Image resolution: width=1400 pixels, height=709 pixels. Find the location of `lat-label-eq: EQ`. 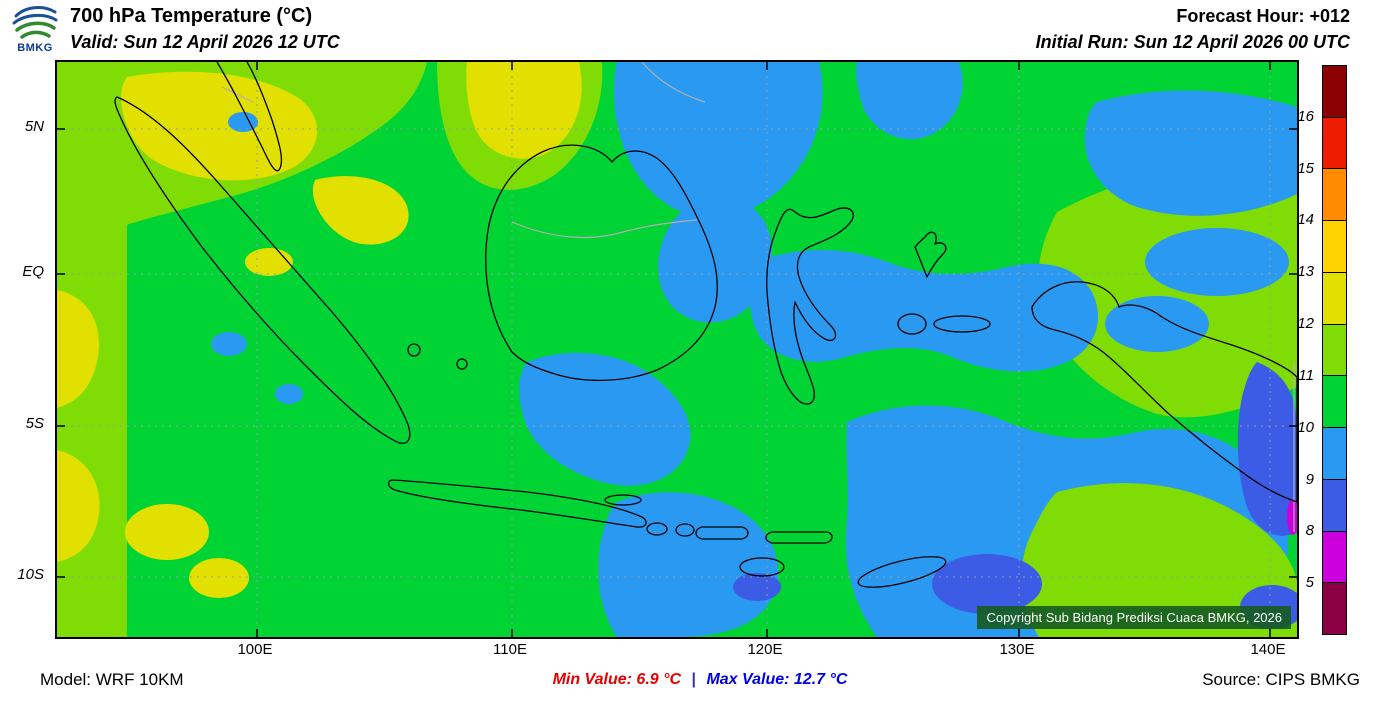

lat-label-eq: EQ is located at coordinates (33, 271).